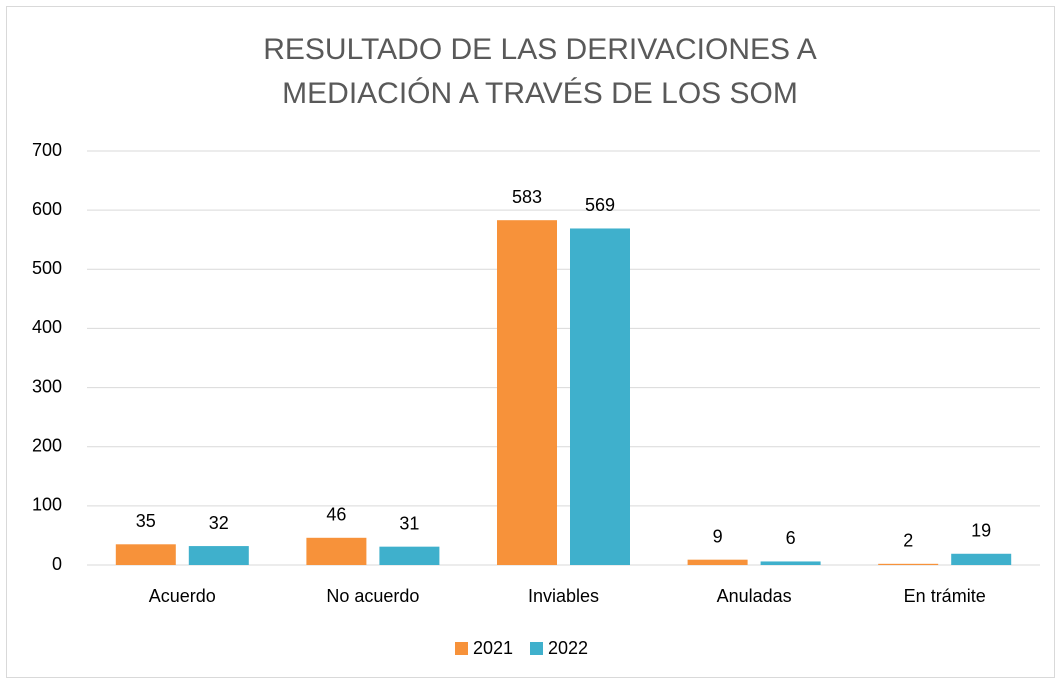 Image resolution: width=1061 pixels, height=684 pixels. I want to click on legend-label: 2021, so click(493, 648).